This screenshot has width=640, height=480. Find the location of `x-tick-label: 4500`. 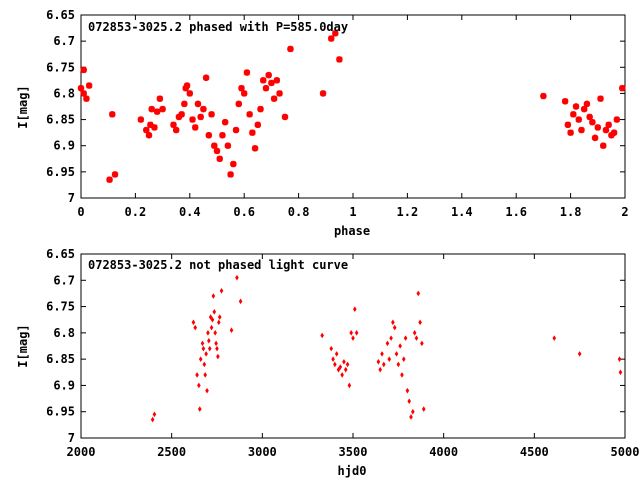

x-tick-label: 4500 is located at coordinates (534, 452).